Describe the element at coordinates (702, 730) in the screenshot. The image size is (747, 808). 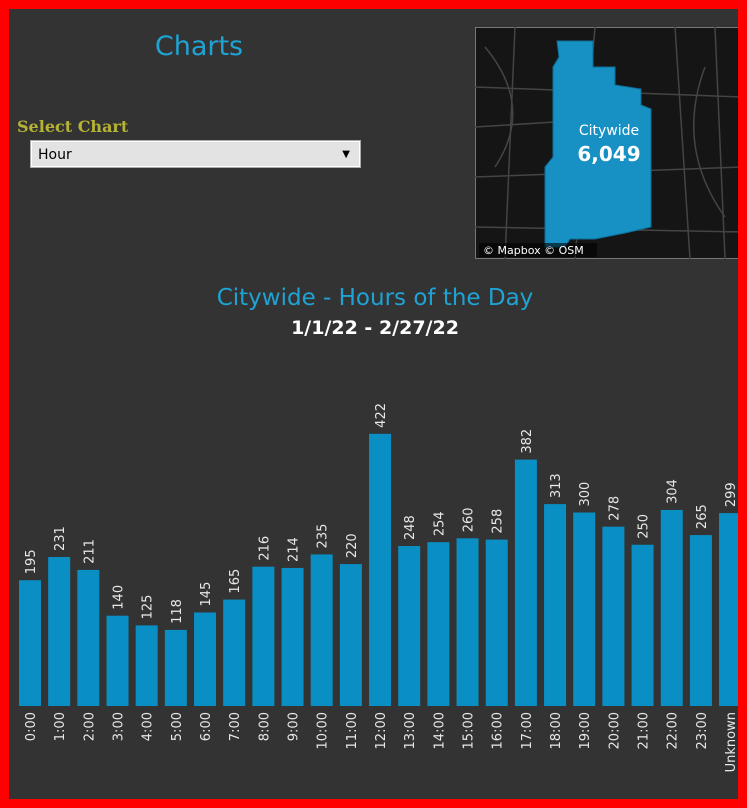
I see `x-tick-label: 23:00` at that location.